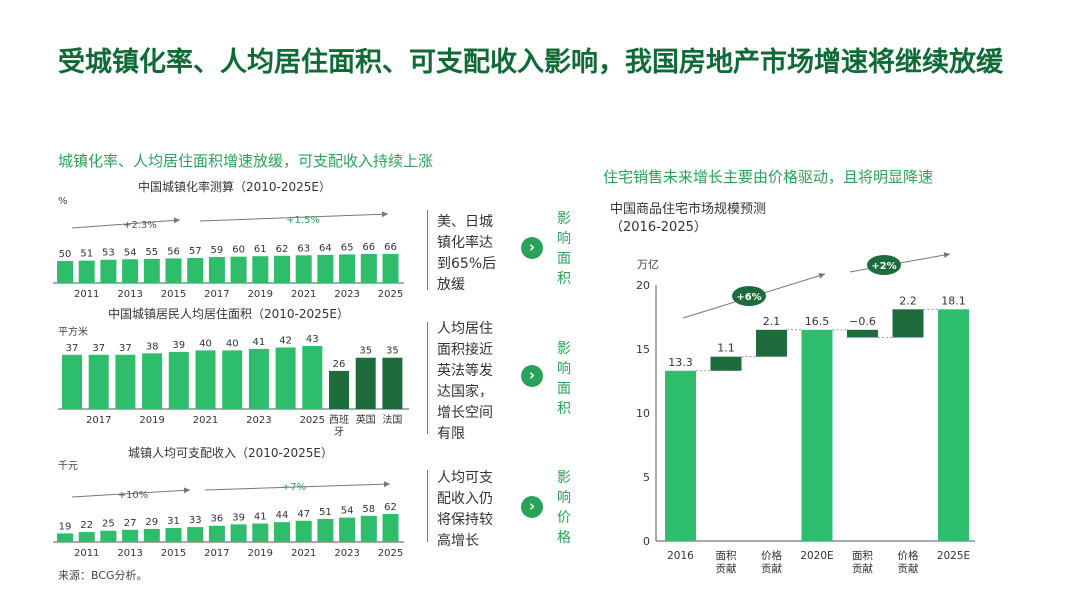  I want to click on y-tick-label: 5, so click(646, 477).